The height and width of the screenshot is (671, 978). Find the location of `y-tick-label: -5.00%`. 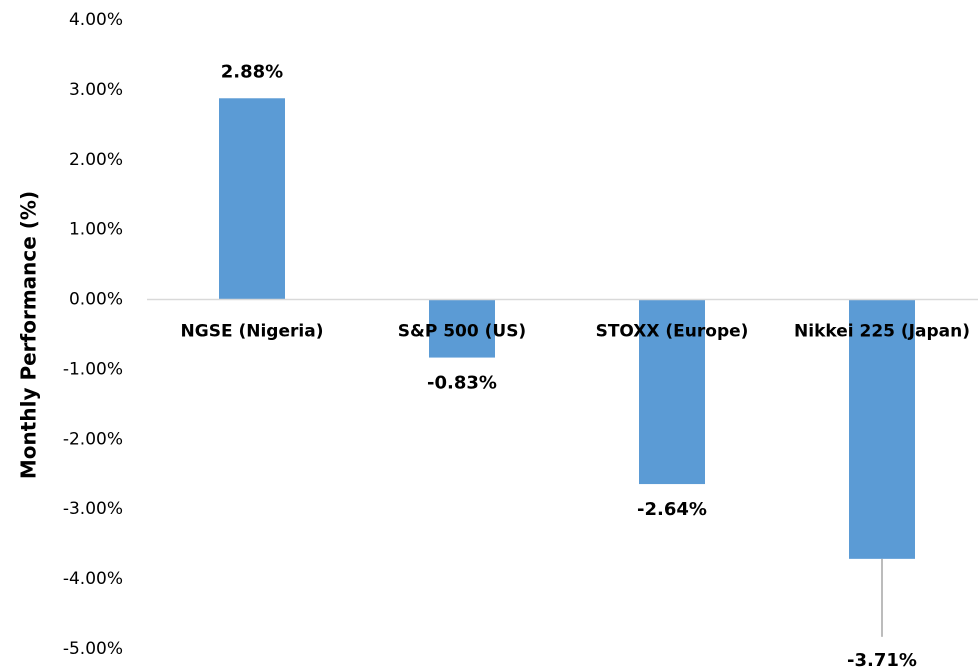

y-tick-label: -5.00% is located at coordinates (93, 649).